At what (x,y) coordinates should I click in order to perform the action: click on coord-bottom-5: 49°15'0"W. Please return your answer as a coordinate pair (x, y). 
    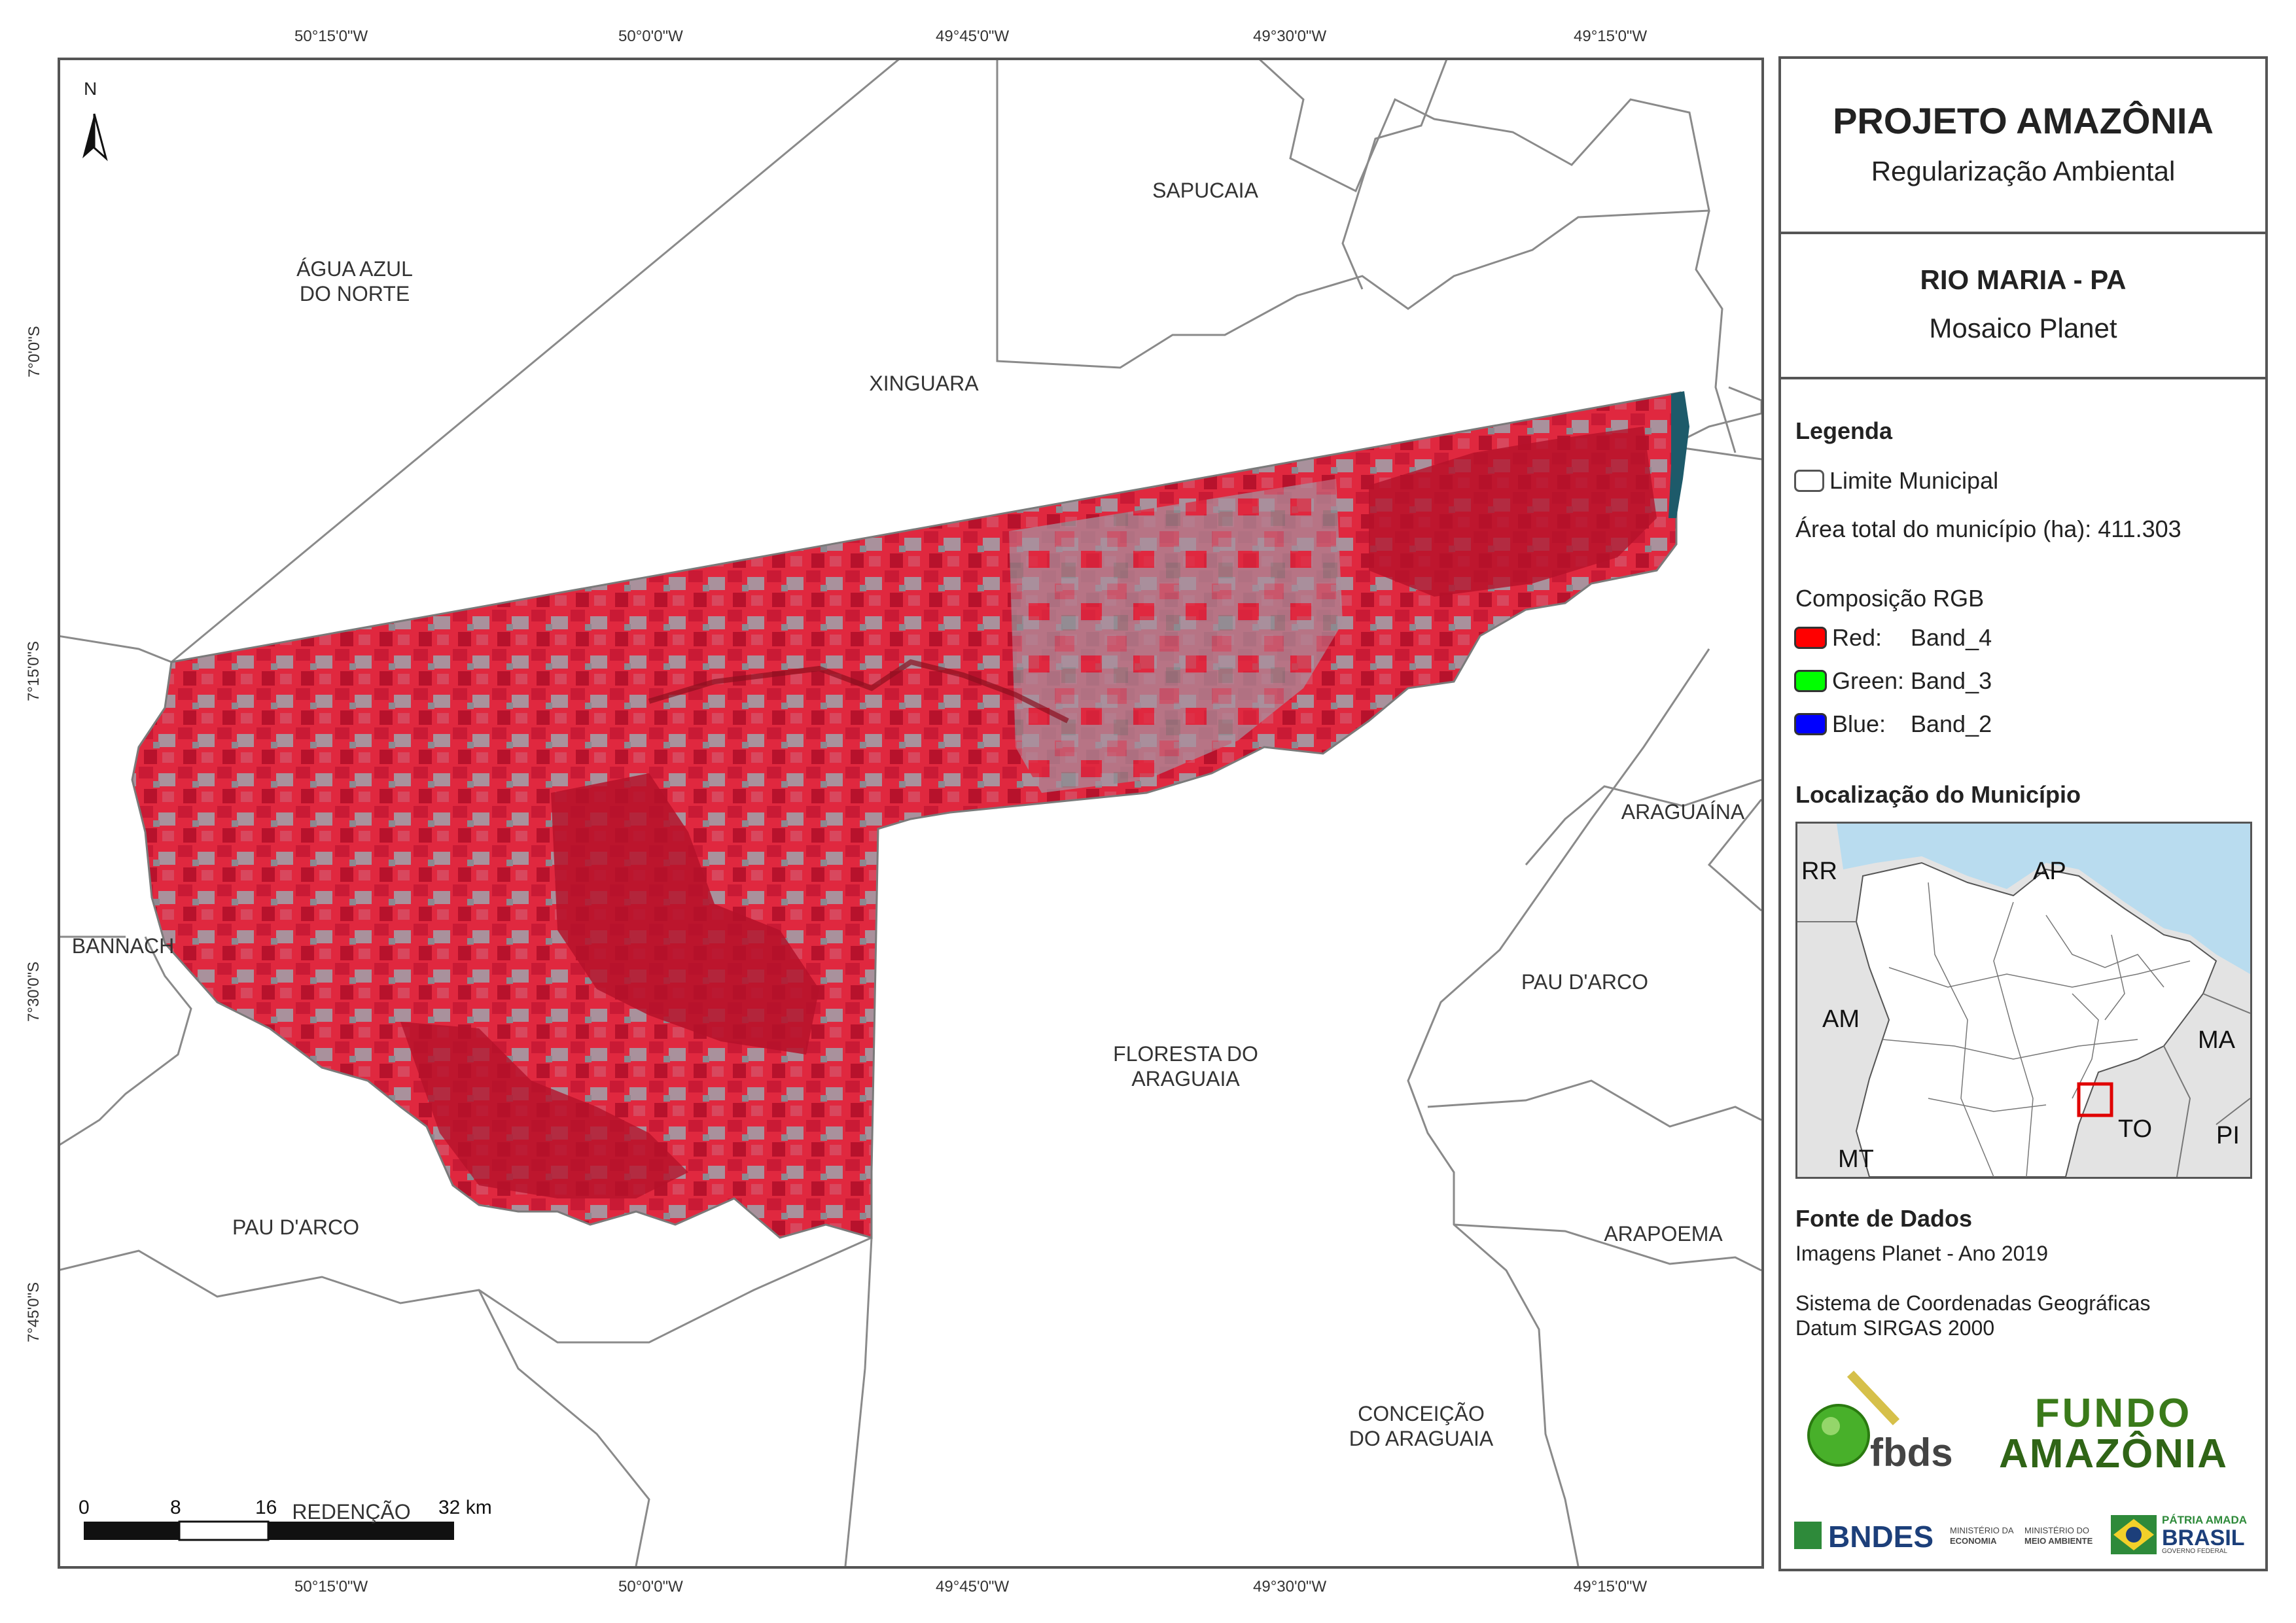
    Looking at the image, I should click on (1611, 1587).